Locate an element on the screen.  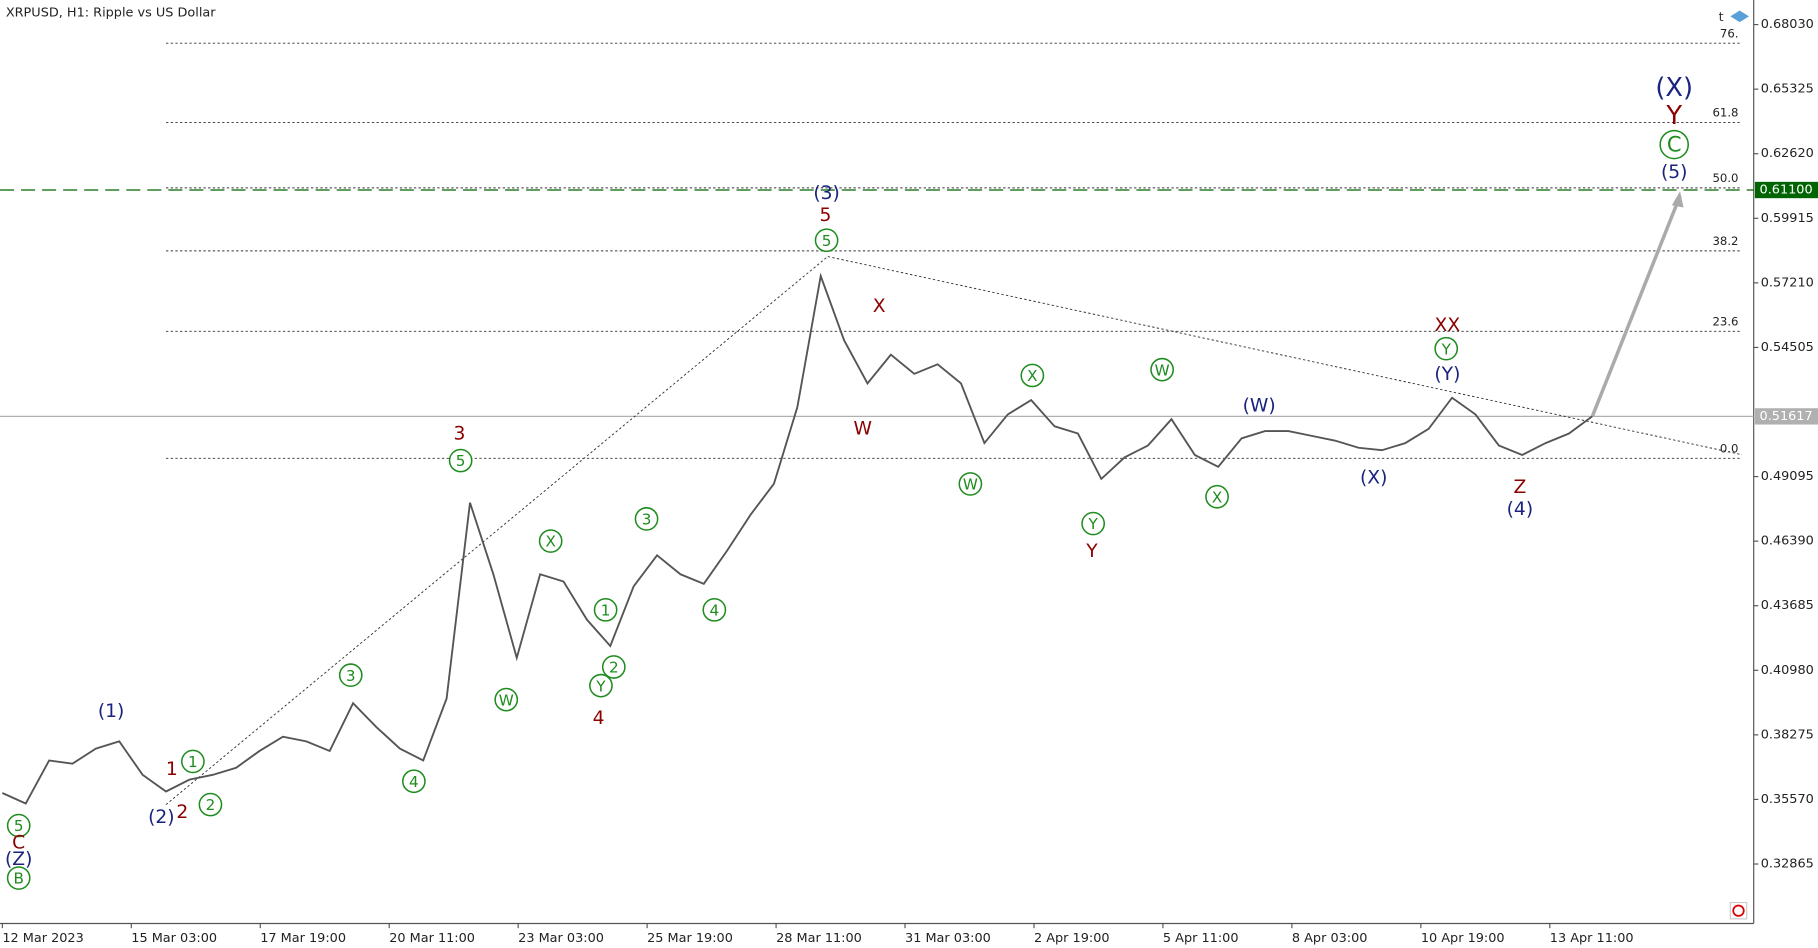
wave-label: (1) is located at coordinates (111, 711).